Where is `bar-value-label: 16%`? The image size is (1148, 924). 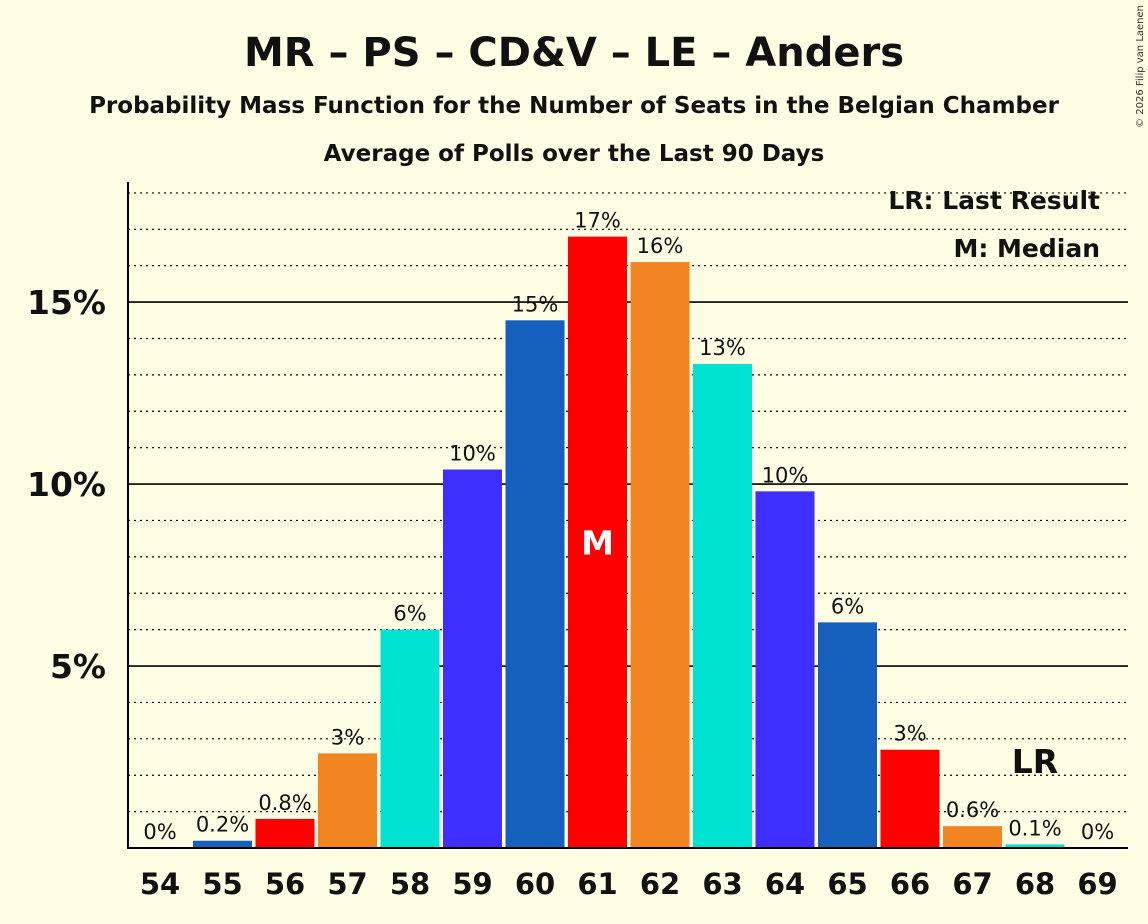
bar-value-label: 16% is located at coordinates (660, 246).